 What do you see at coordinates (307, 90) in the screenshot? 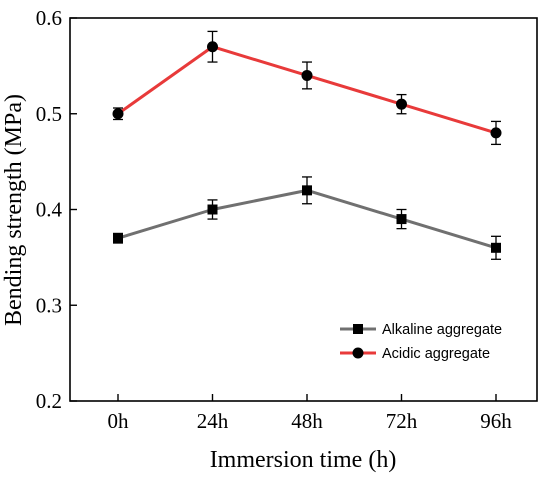
I see `series-line-acidic` at bounding box center [307, 90].